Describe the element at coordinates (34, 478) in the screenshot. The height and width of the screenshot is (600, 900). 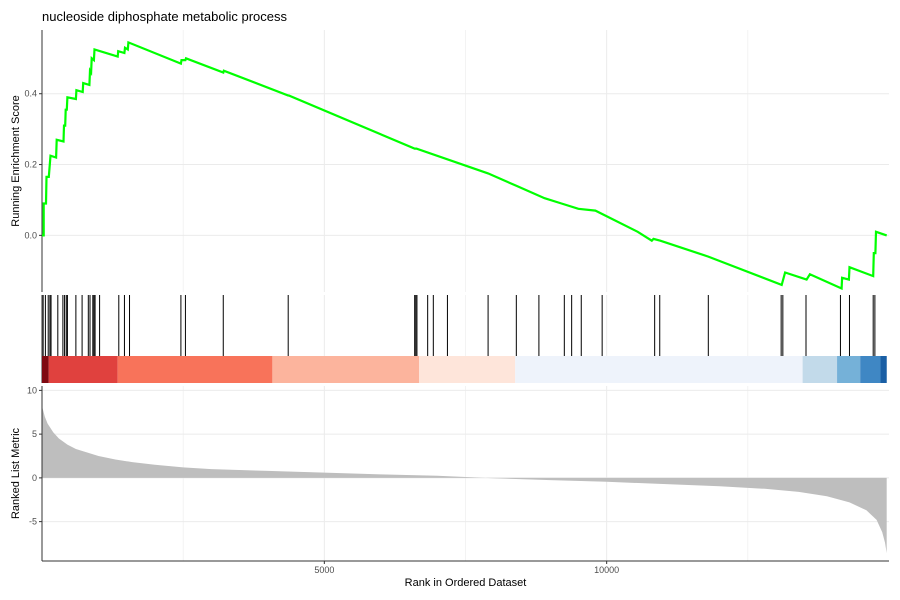
I see `rm-y-tick-label: 0` at that location.